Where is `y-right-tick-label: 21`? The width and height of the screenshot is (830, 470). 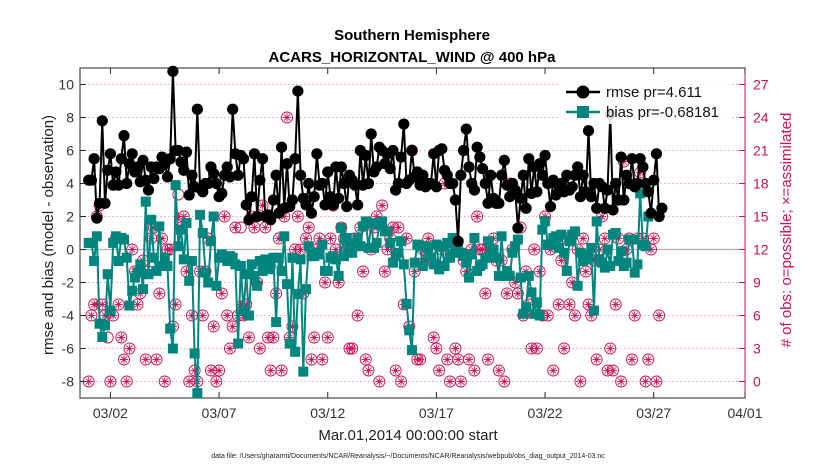 y-right-tick-label: 21 is located at coordinates (761, 151).